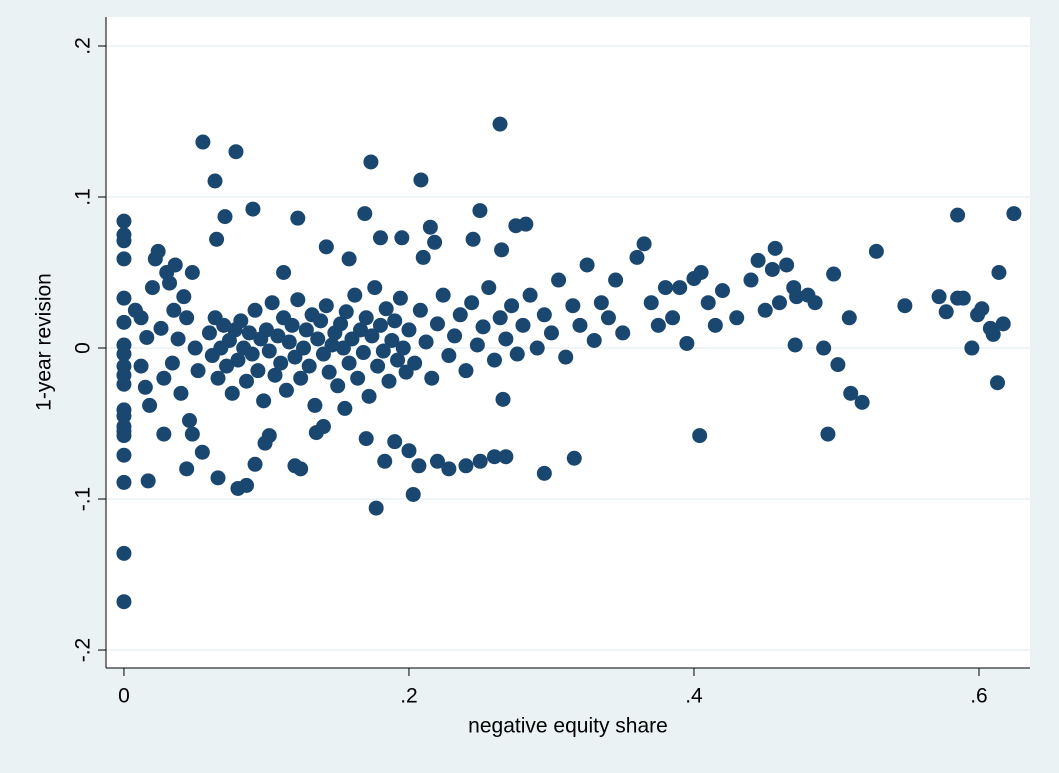 The height and width of the screenshot is (773, 1059). I want to click on x-tick-label: .4, so click(694, 696).